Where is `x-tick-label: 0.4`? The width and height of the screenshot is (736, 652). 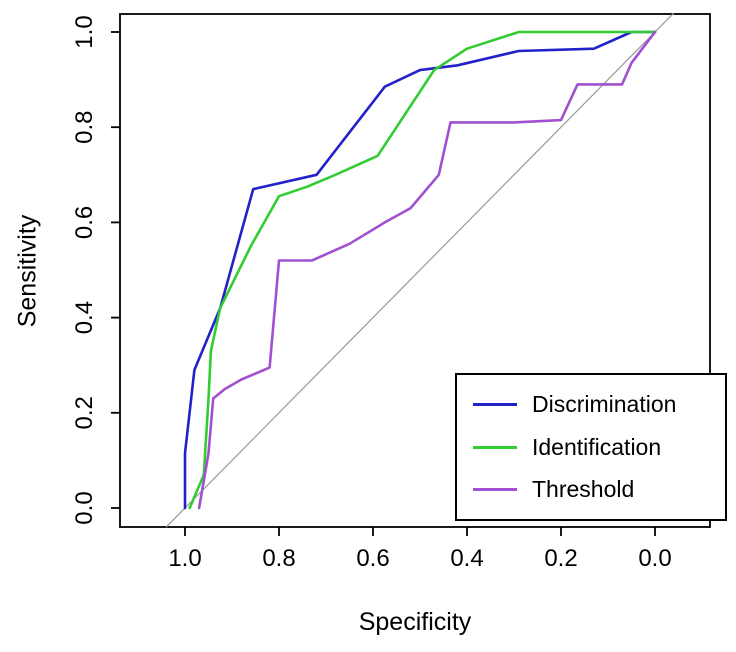
x-tick-label: 0.4 is located at coordinates (466, 558).